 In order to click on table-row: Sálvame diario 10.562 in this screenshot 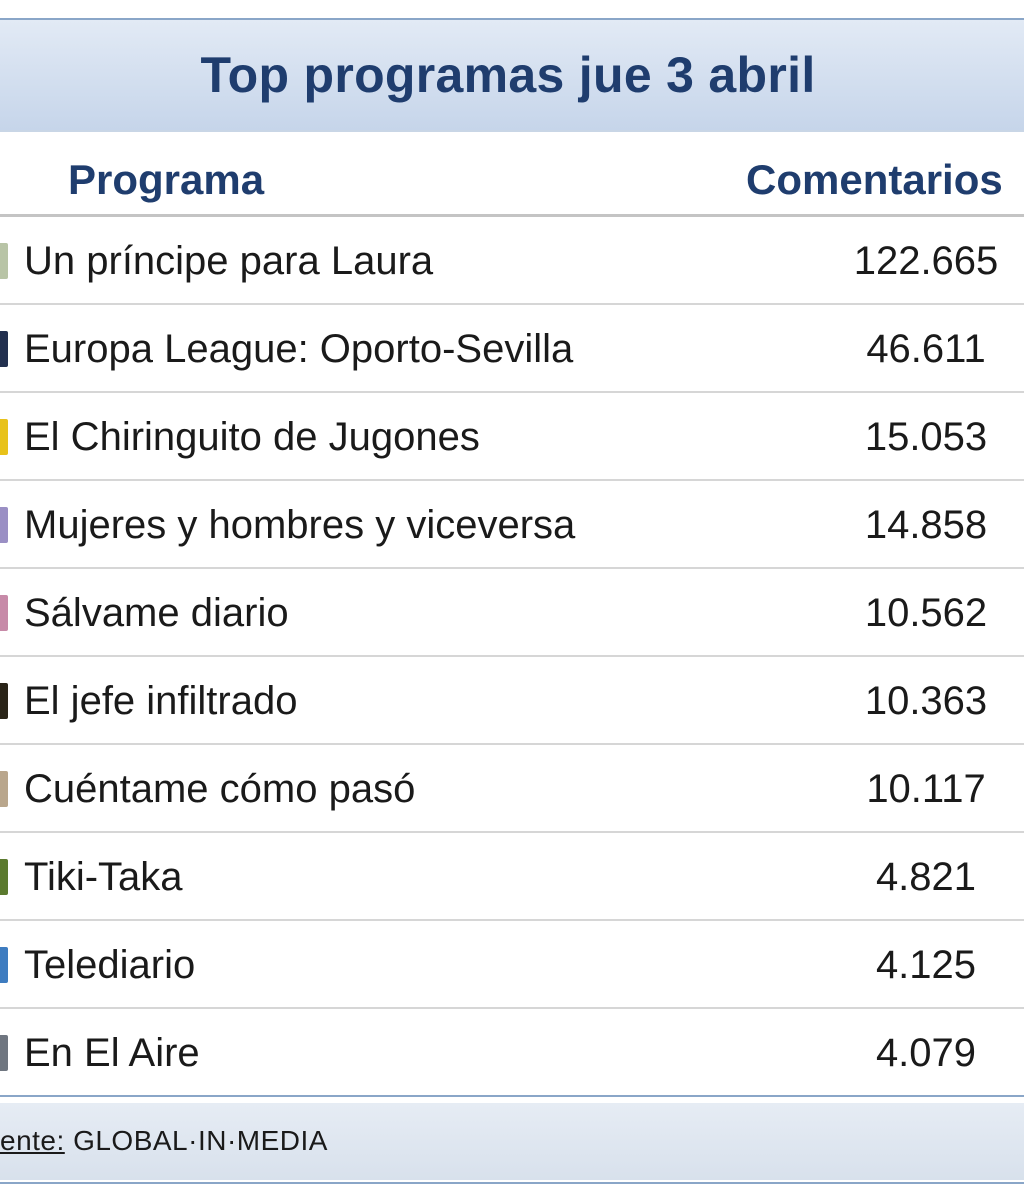, I will do `click(512, 613)`.